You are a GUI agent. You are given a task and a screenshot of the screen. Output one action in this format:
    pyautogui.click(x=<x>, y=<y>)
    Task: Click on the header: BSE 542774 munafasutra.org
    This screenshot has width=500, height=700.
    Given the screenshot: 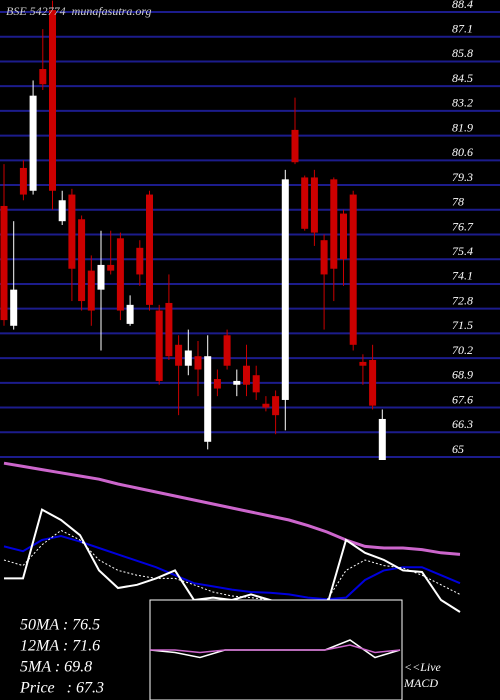 What is the action you would take?
    pyautogui.click(x=79, y=11)
    